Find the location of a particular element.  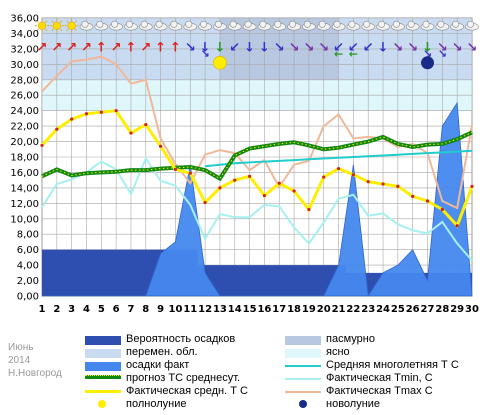

x-tick-label: 18 is located at coordinates (294, 309).